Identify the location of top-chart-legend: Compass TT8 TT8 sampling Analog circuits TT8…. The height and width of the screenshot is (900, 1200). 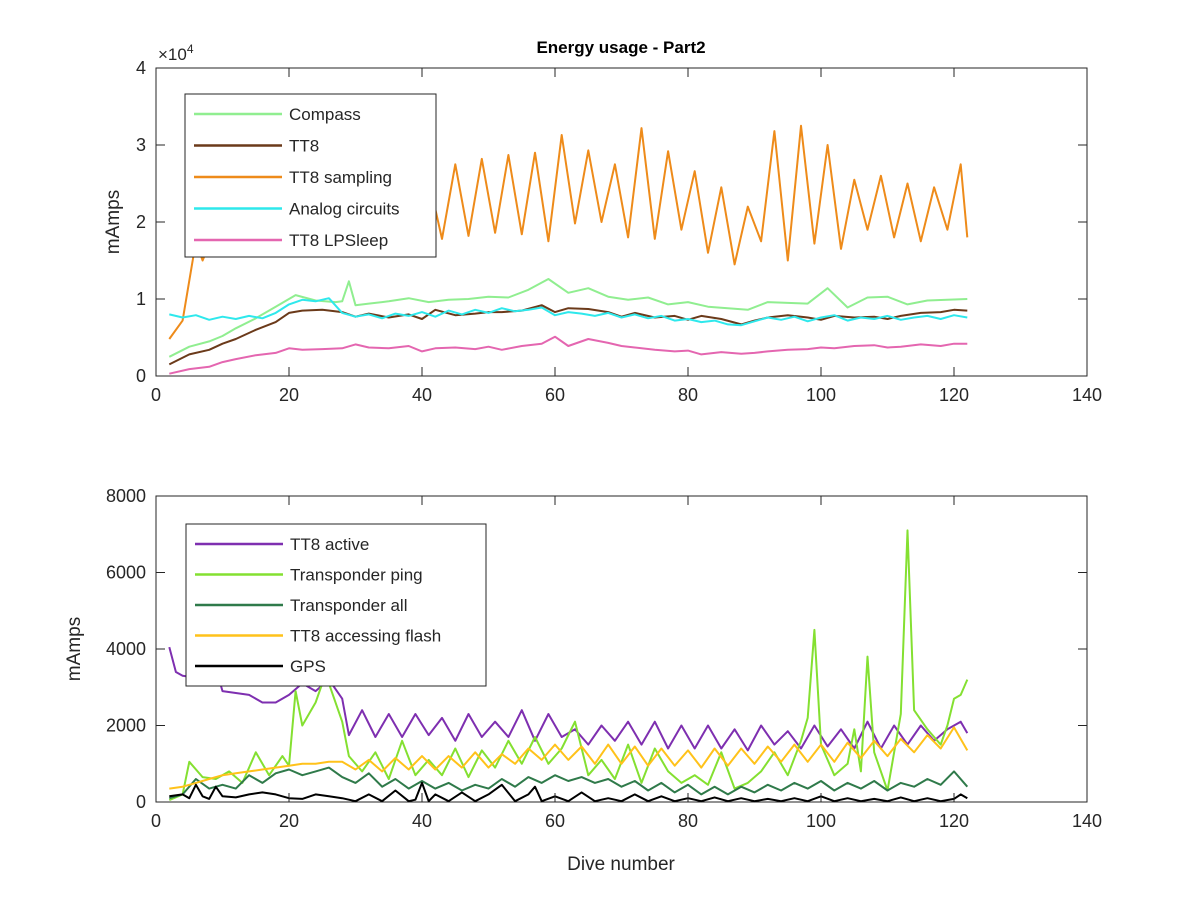
(310, 175).